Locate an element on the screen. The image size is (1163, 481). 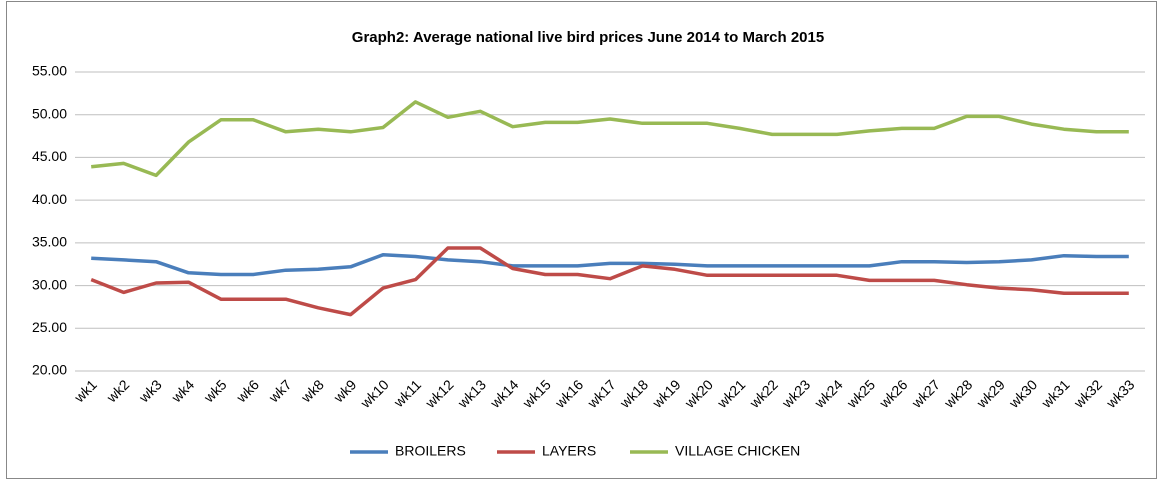
y-tick-label: 55.00 is located at coordinates (49, 71).